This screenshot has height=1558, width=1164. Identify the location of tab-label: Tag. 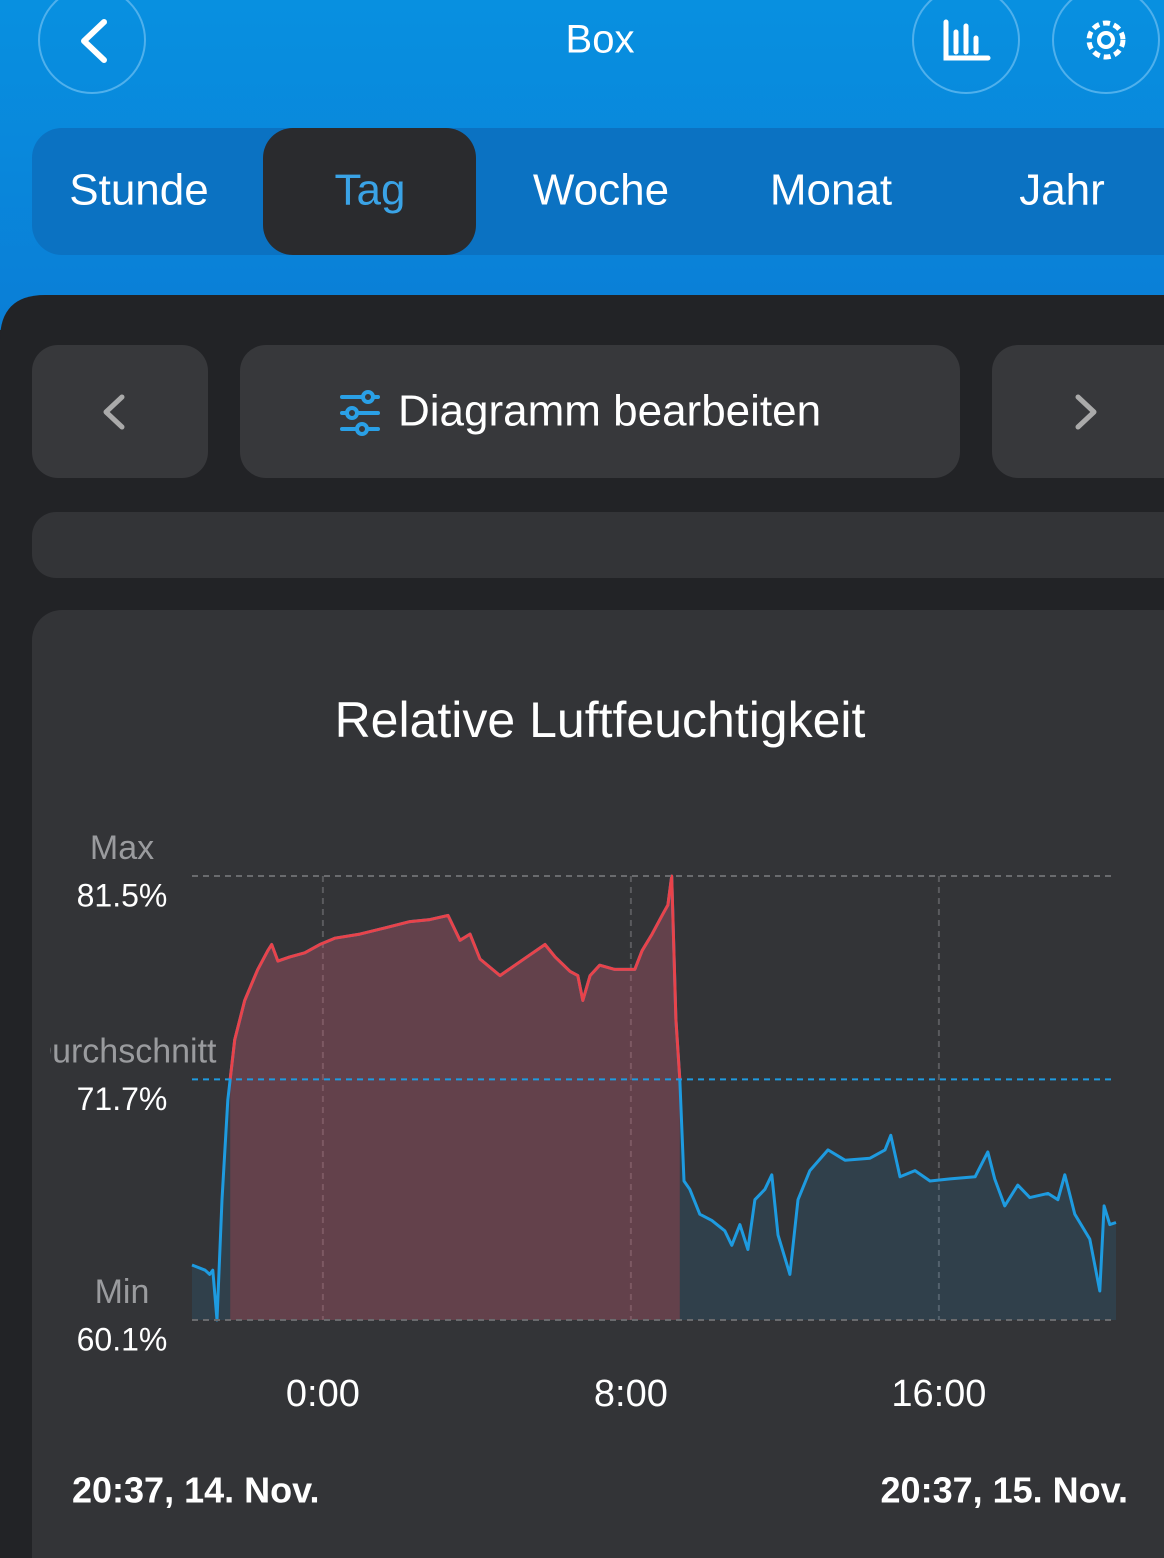
(370, 190).